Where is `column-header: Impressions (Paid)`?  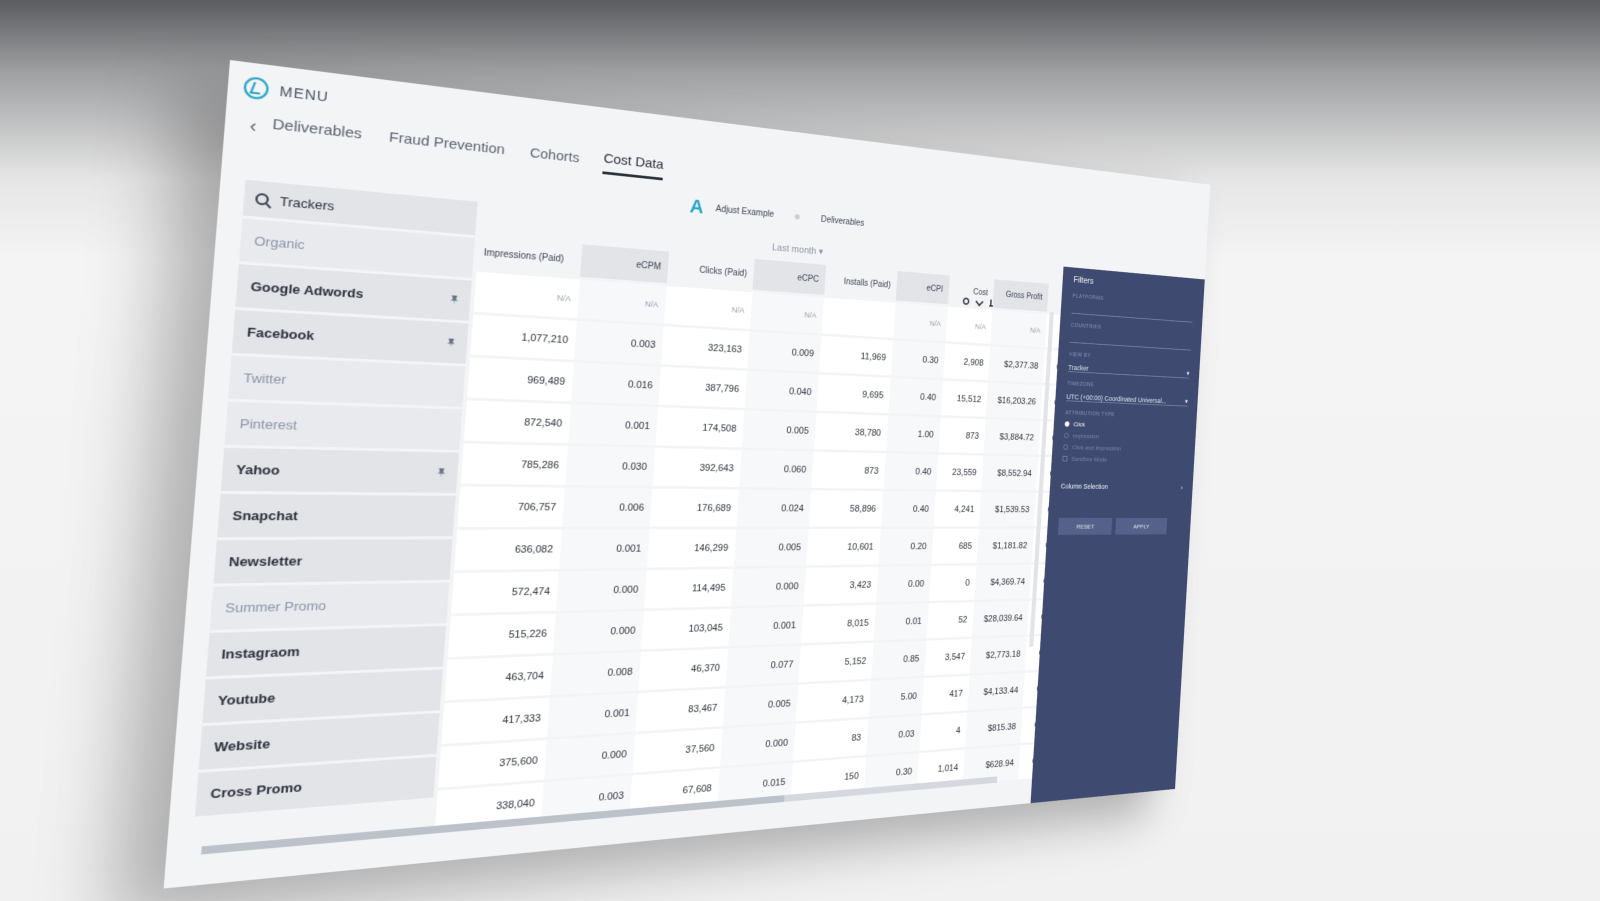
column-header: Impressions (Paid) is located at coordinates (530, 256).